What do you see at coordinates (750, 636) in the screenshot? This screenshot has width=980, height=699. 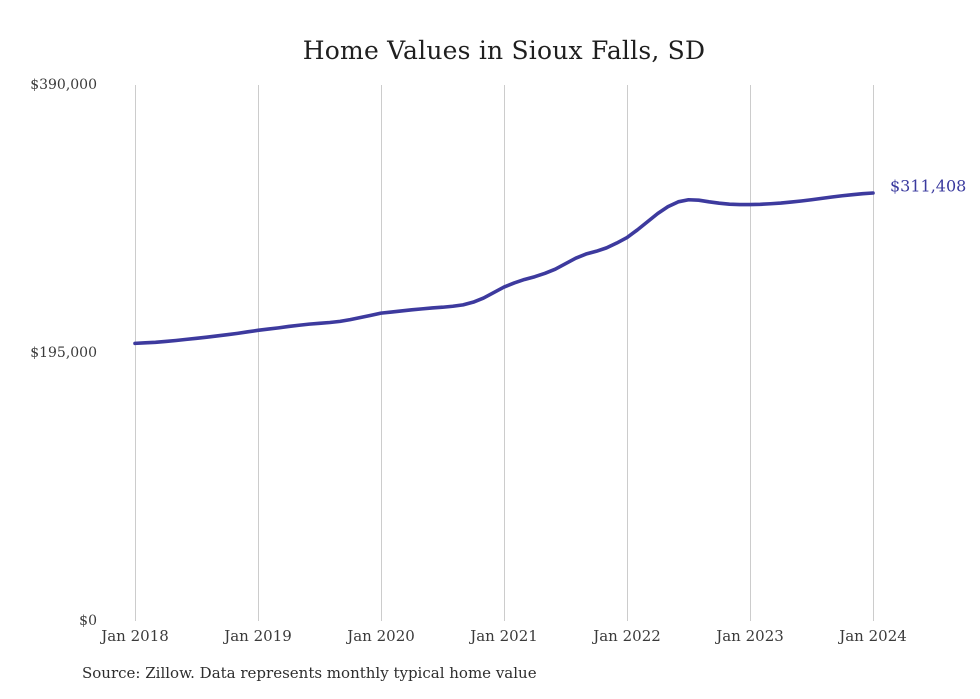 I see `x-axis-tick-label: Jan 2023` at bounding box center [750, 636].